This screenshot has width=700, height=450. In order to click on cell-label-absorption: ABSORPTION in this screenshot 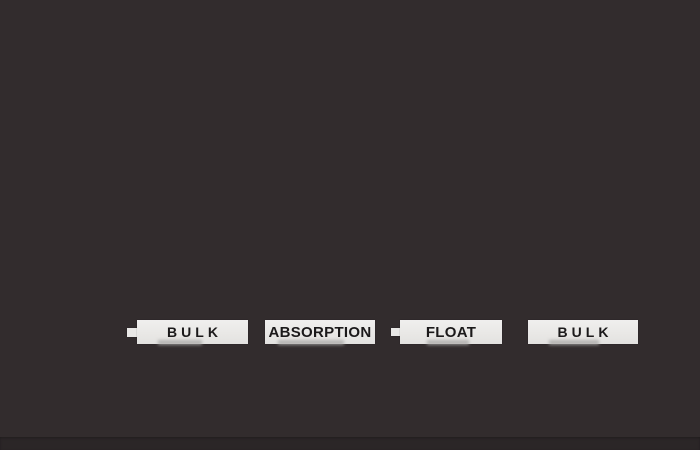, I will do `click(320, 332)`.